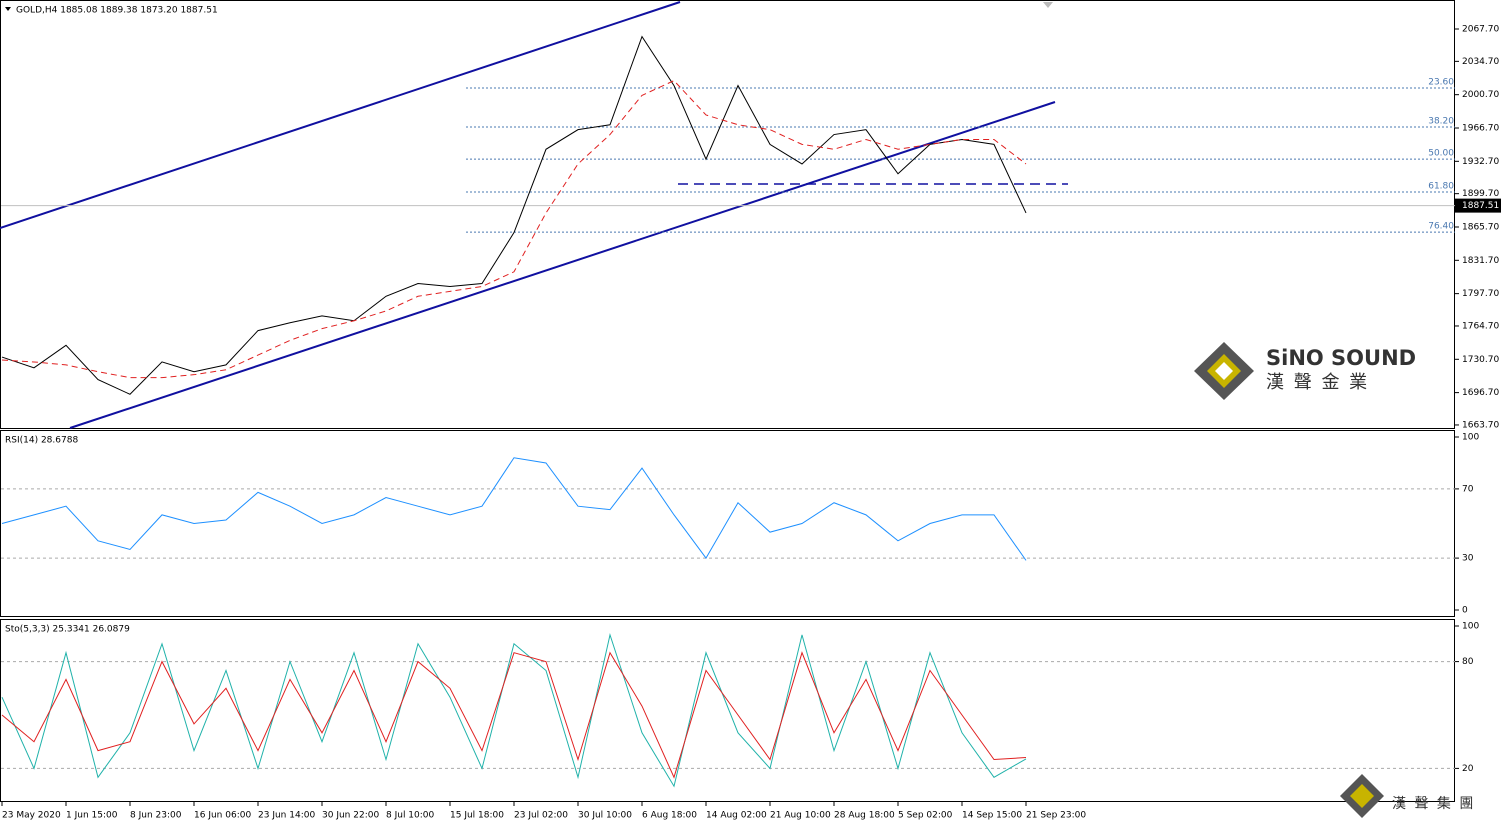  I want to click on y-tick-label: 1932.70, so click(1480, 162).